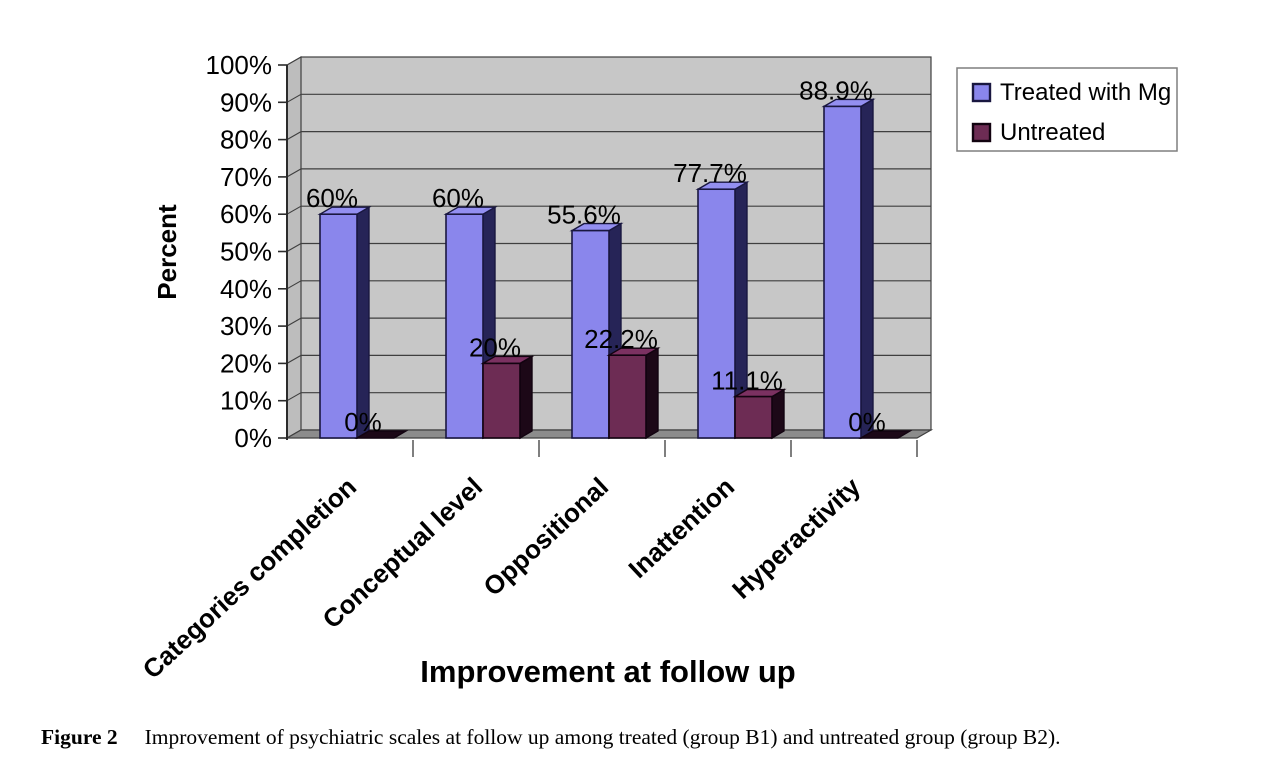 The width and height of the screenshot is (1280, 771). What do you see at coordinates (981, 92) in the screenshot?
I see `legend-swatch-treated` at bounding box center [981, 92].